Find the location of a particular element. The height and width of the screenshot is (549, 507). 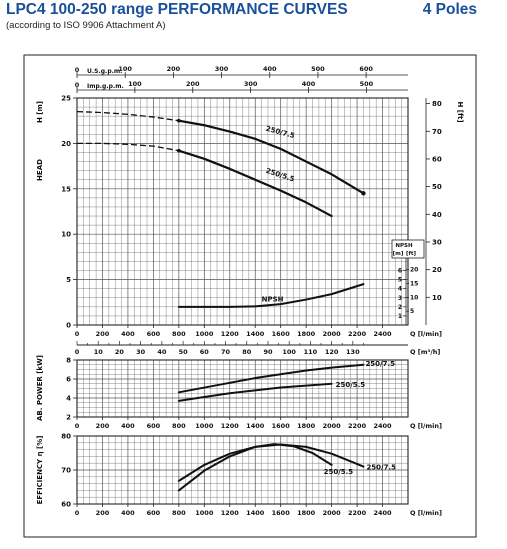

y-tick-label: 15 is located at coordinates (66, 189).